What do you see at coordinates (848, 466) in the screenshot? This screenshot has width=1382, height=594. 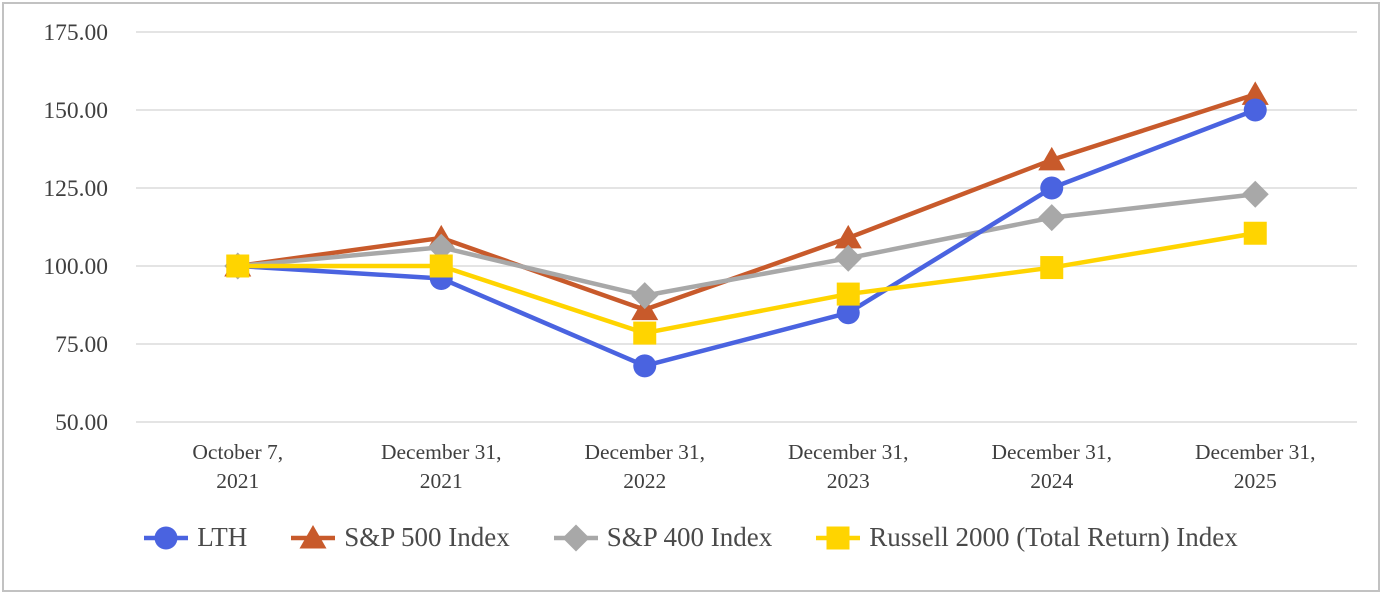 I see `x-axis-tick-label: December 31, 2023` at bounding box center [848, 466].